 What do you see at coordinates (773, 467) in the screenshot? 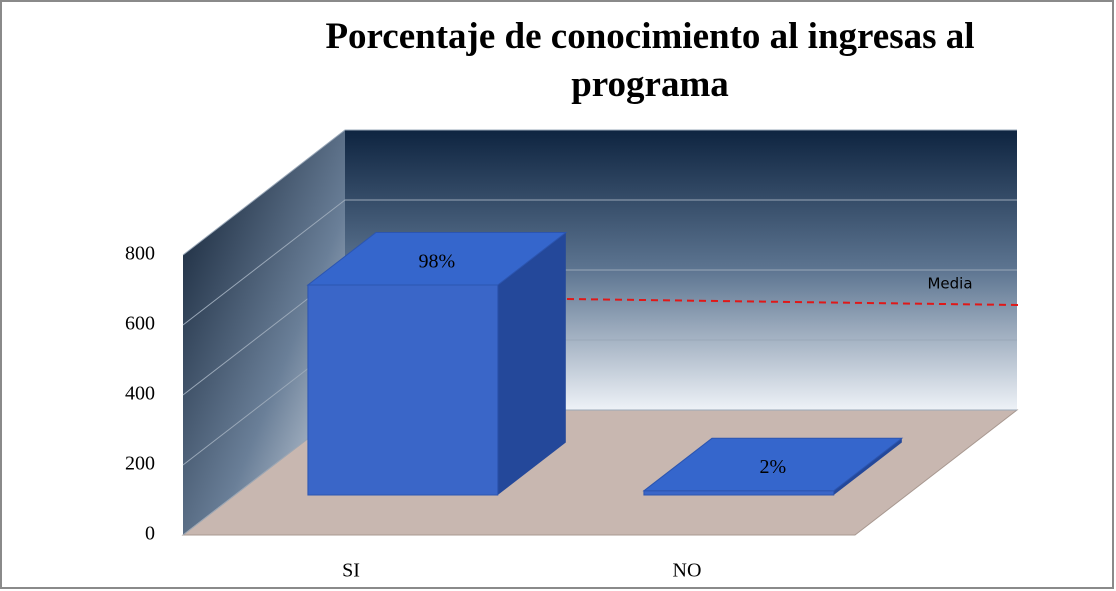
I see `value-label: 2%` at bounding box center [773, 467].